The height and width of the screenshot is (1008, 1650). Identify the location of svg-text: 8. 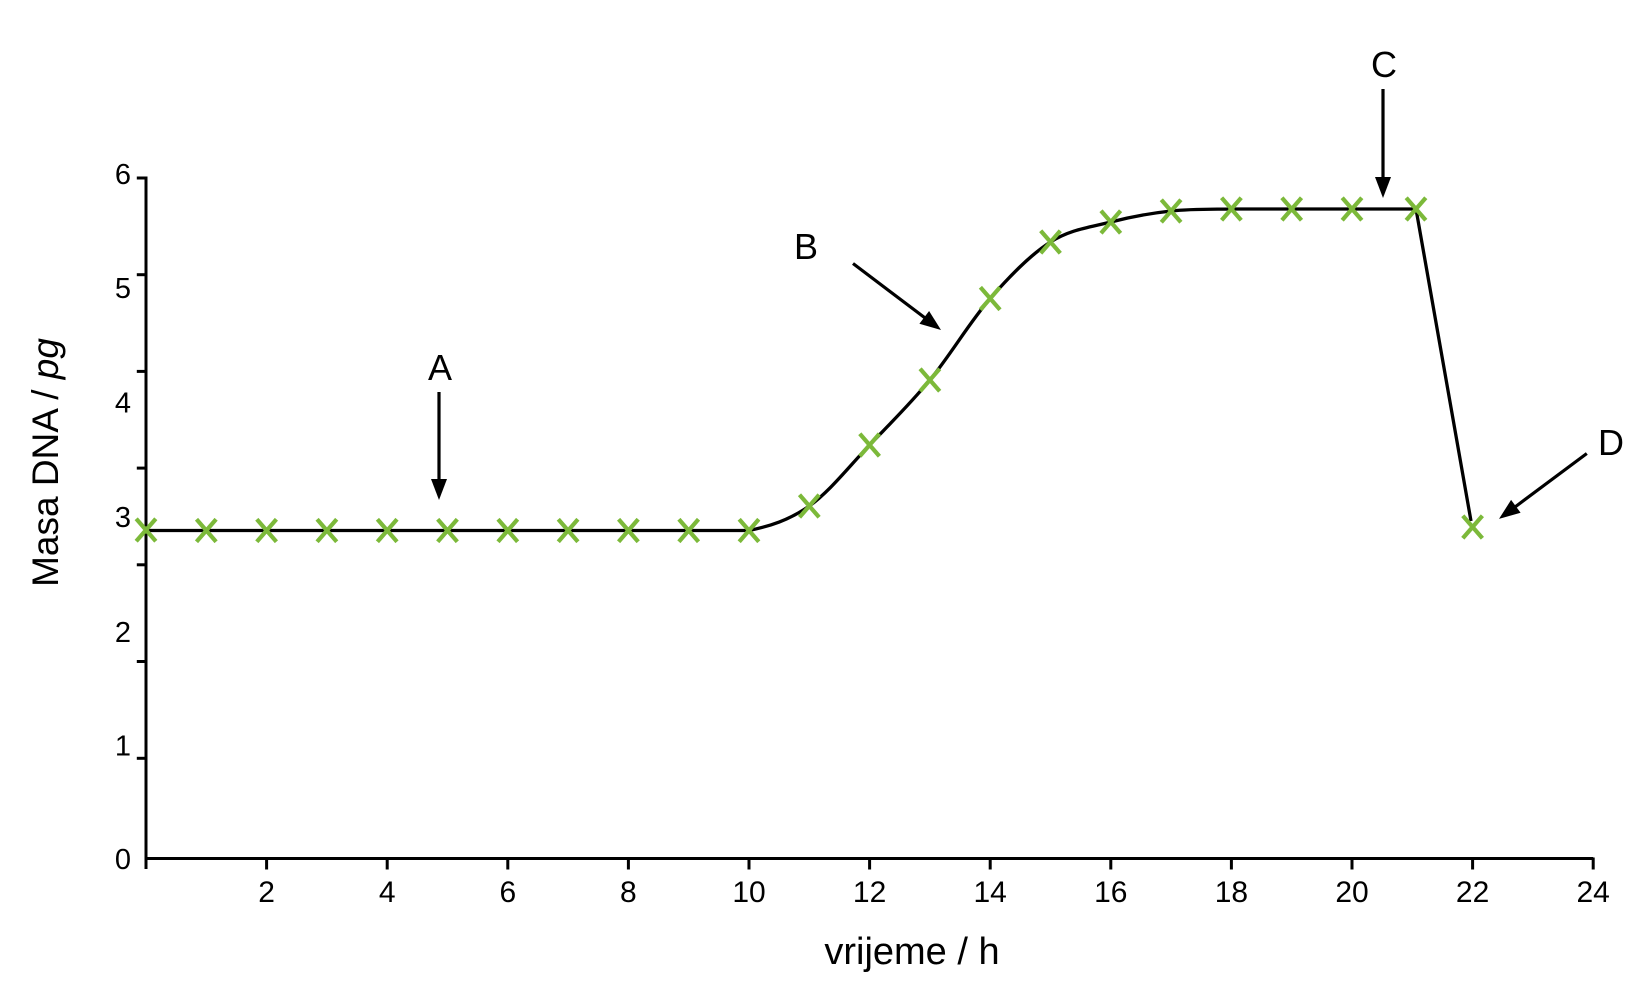
(628, 892).